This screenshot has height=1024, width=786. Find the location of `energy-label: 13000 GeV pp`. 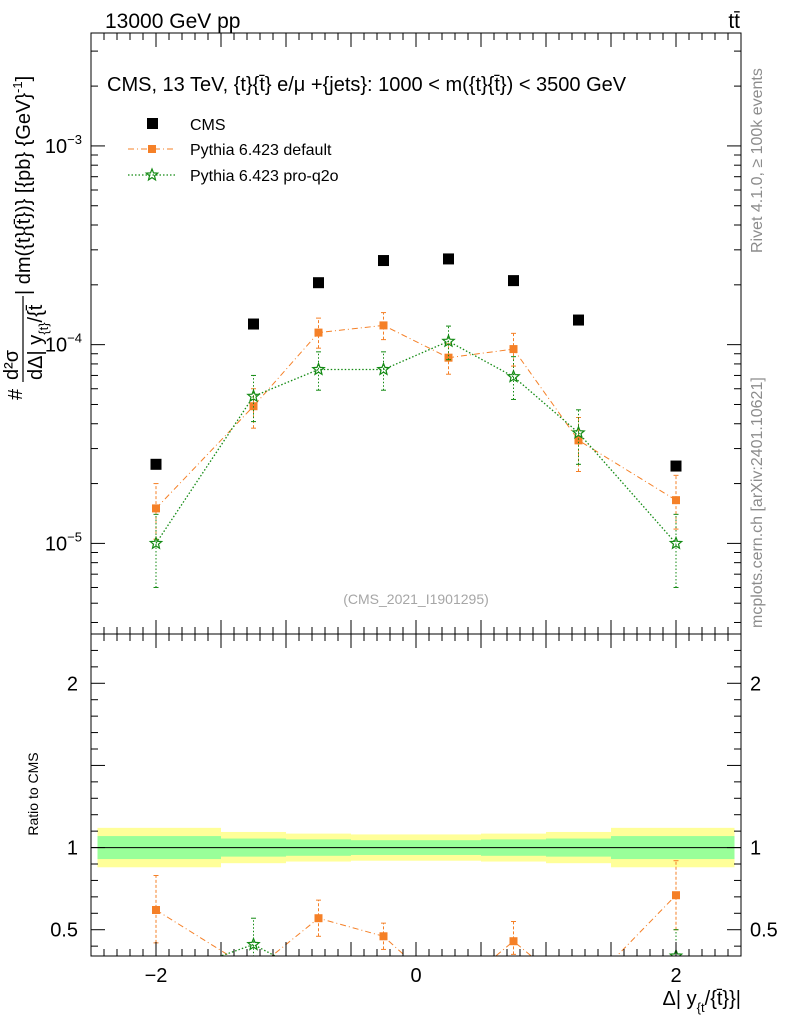

energy-label: 13000 GeV pp is located at coordinates (172, 21).